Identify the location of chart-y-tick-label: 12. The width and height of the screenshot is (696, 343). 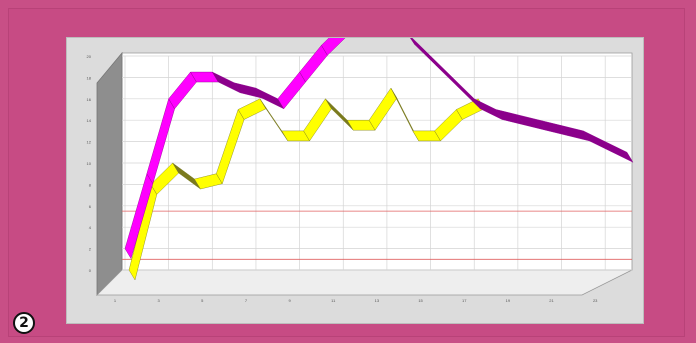
(89, 142).